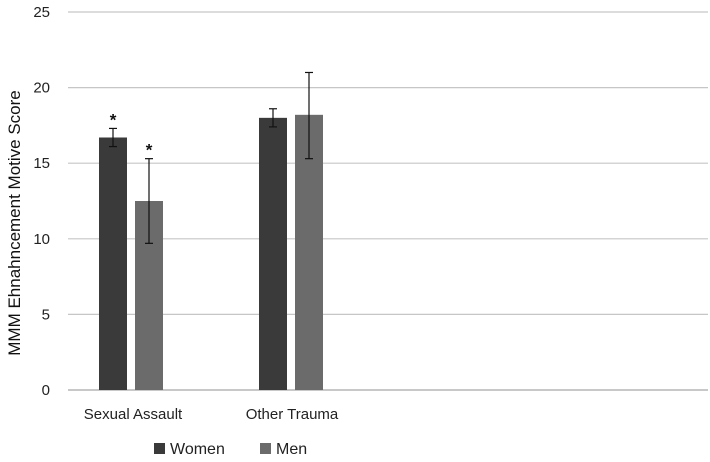 This screenshot has height=462, width=710. What do you see at coordinates (291, 449) in the screenshot?
I see `legend-label-men: Men` at bounding box center [291, 449].